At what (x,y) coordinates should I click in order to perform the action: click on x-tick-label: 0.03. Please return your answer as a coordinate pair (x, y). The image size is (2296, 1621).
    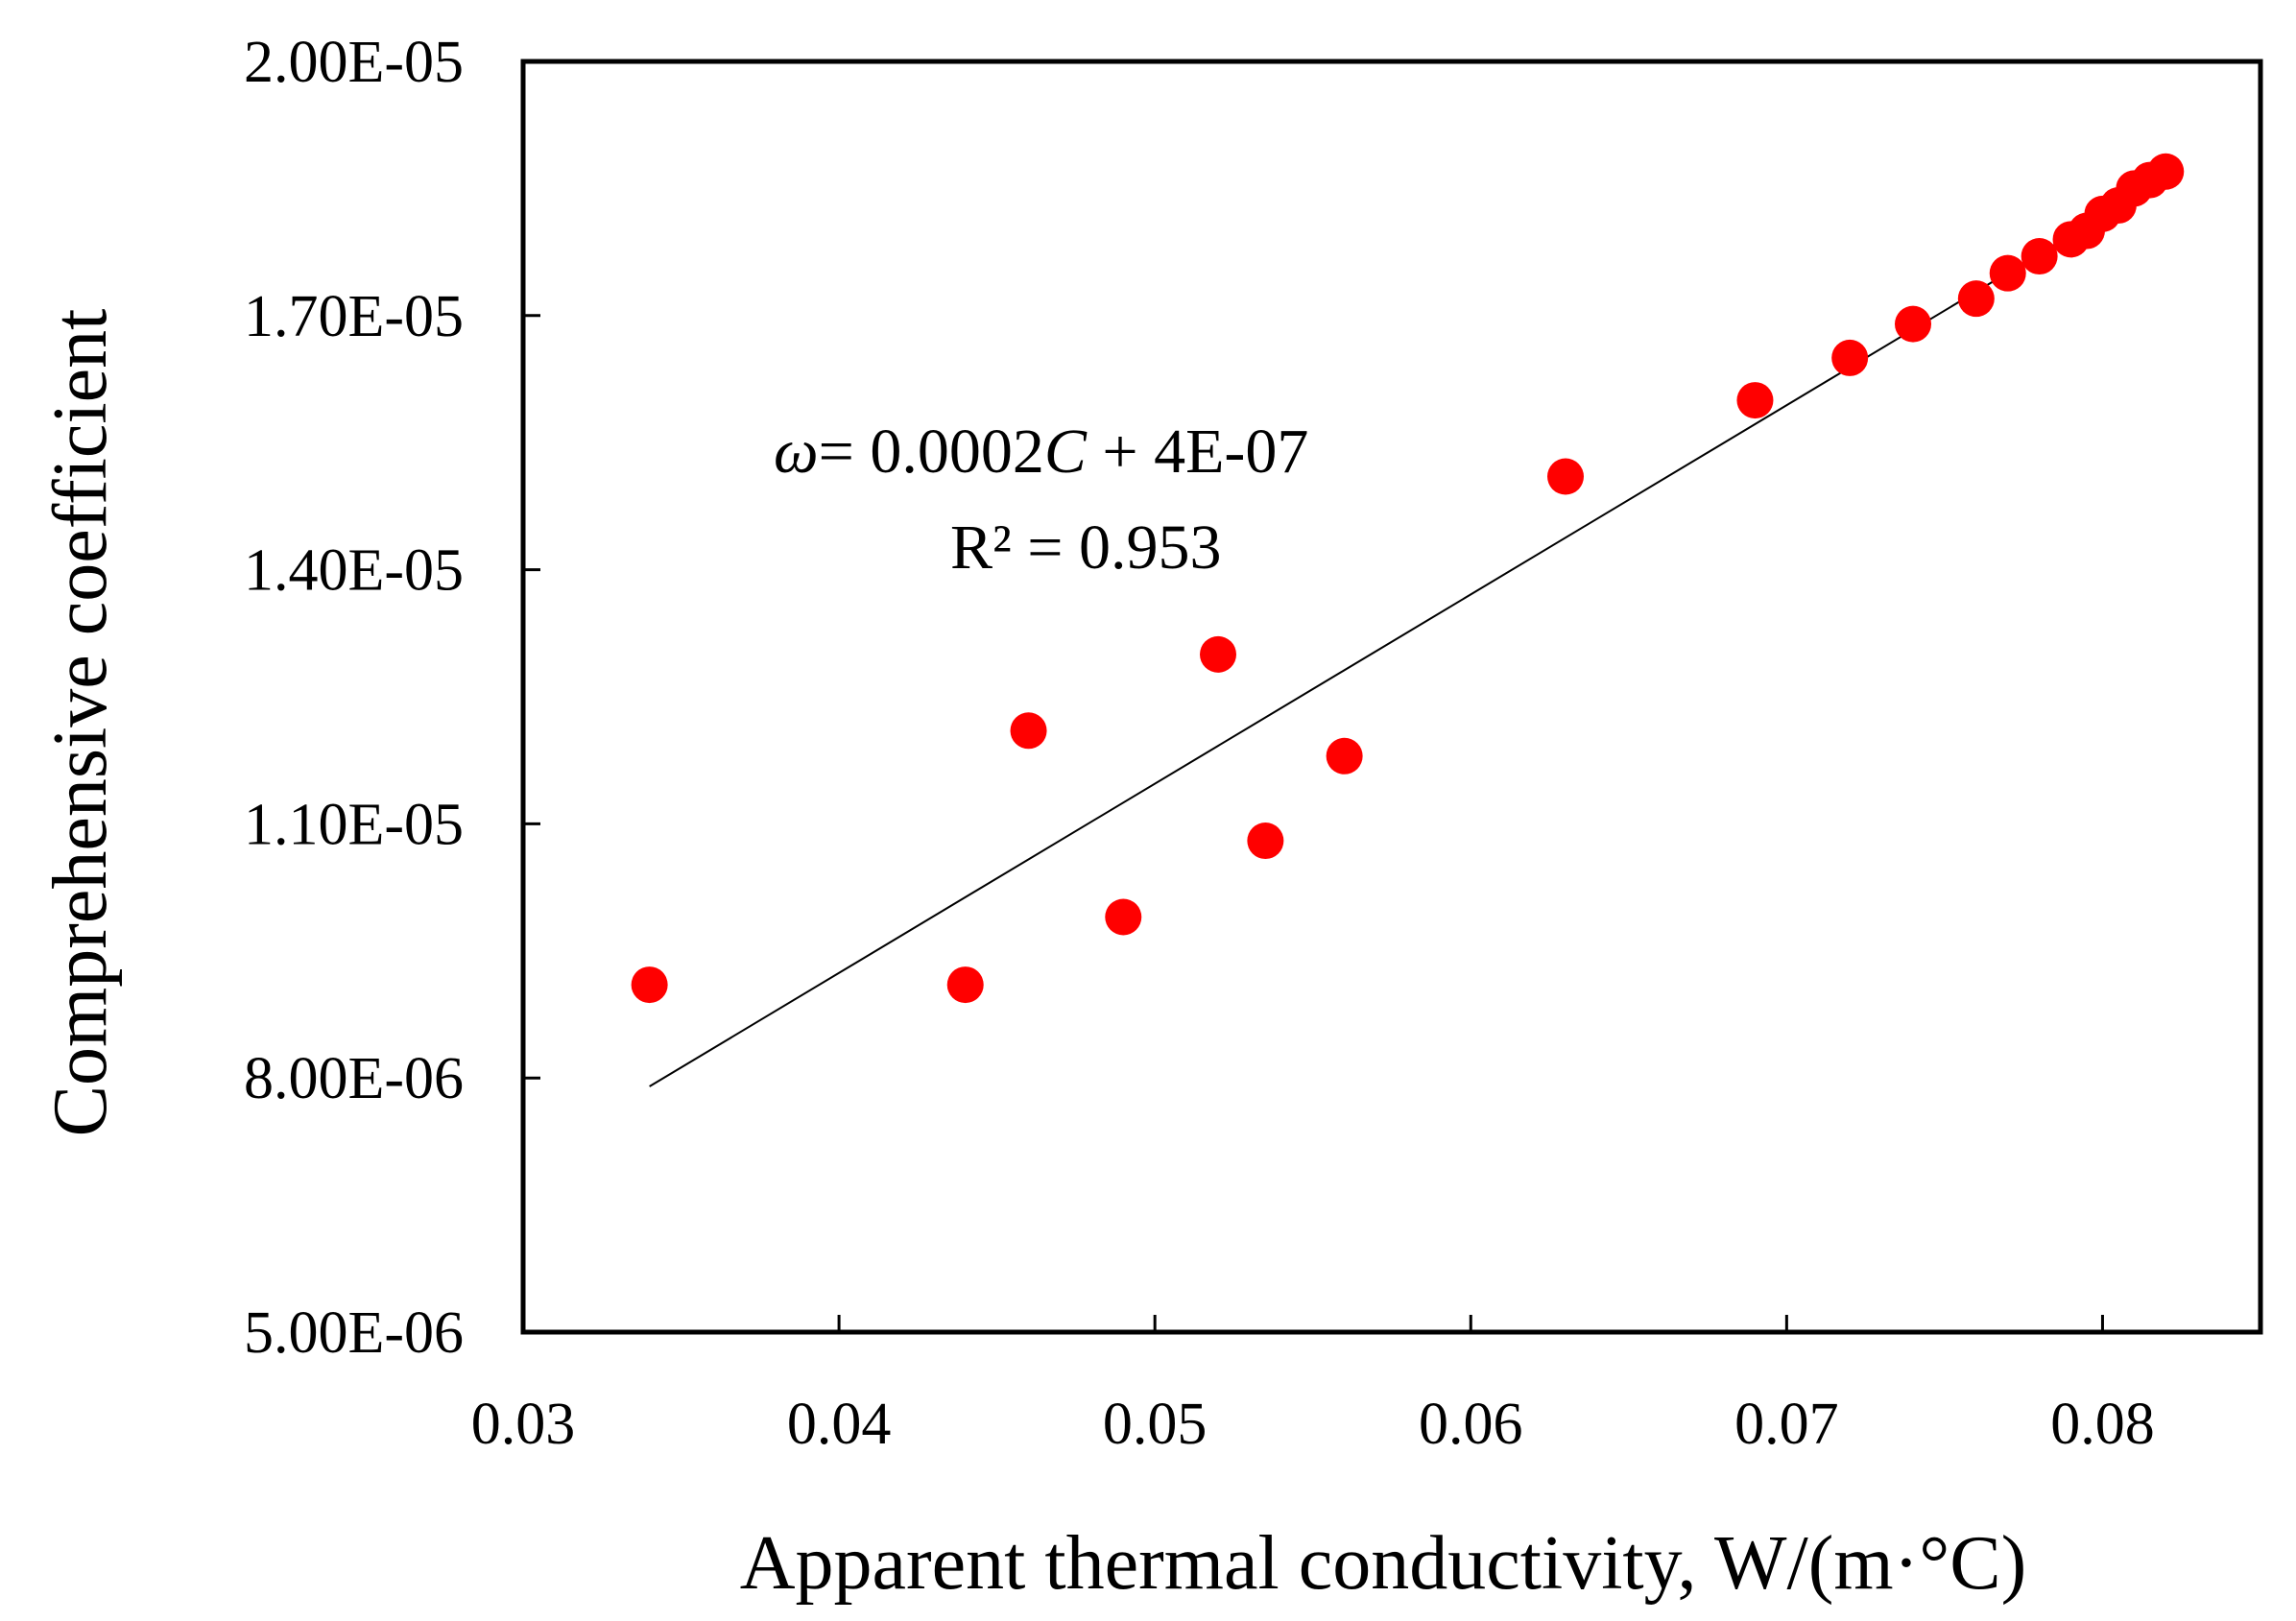
    Looking at the image, I should click on (523, 1424).